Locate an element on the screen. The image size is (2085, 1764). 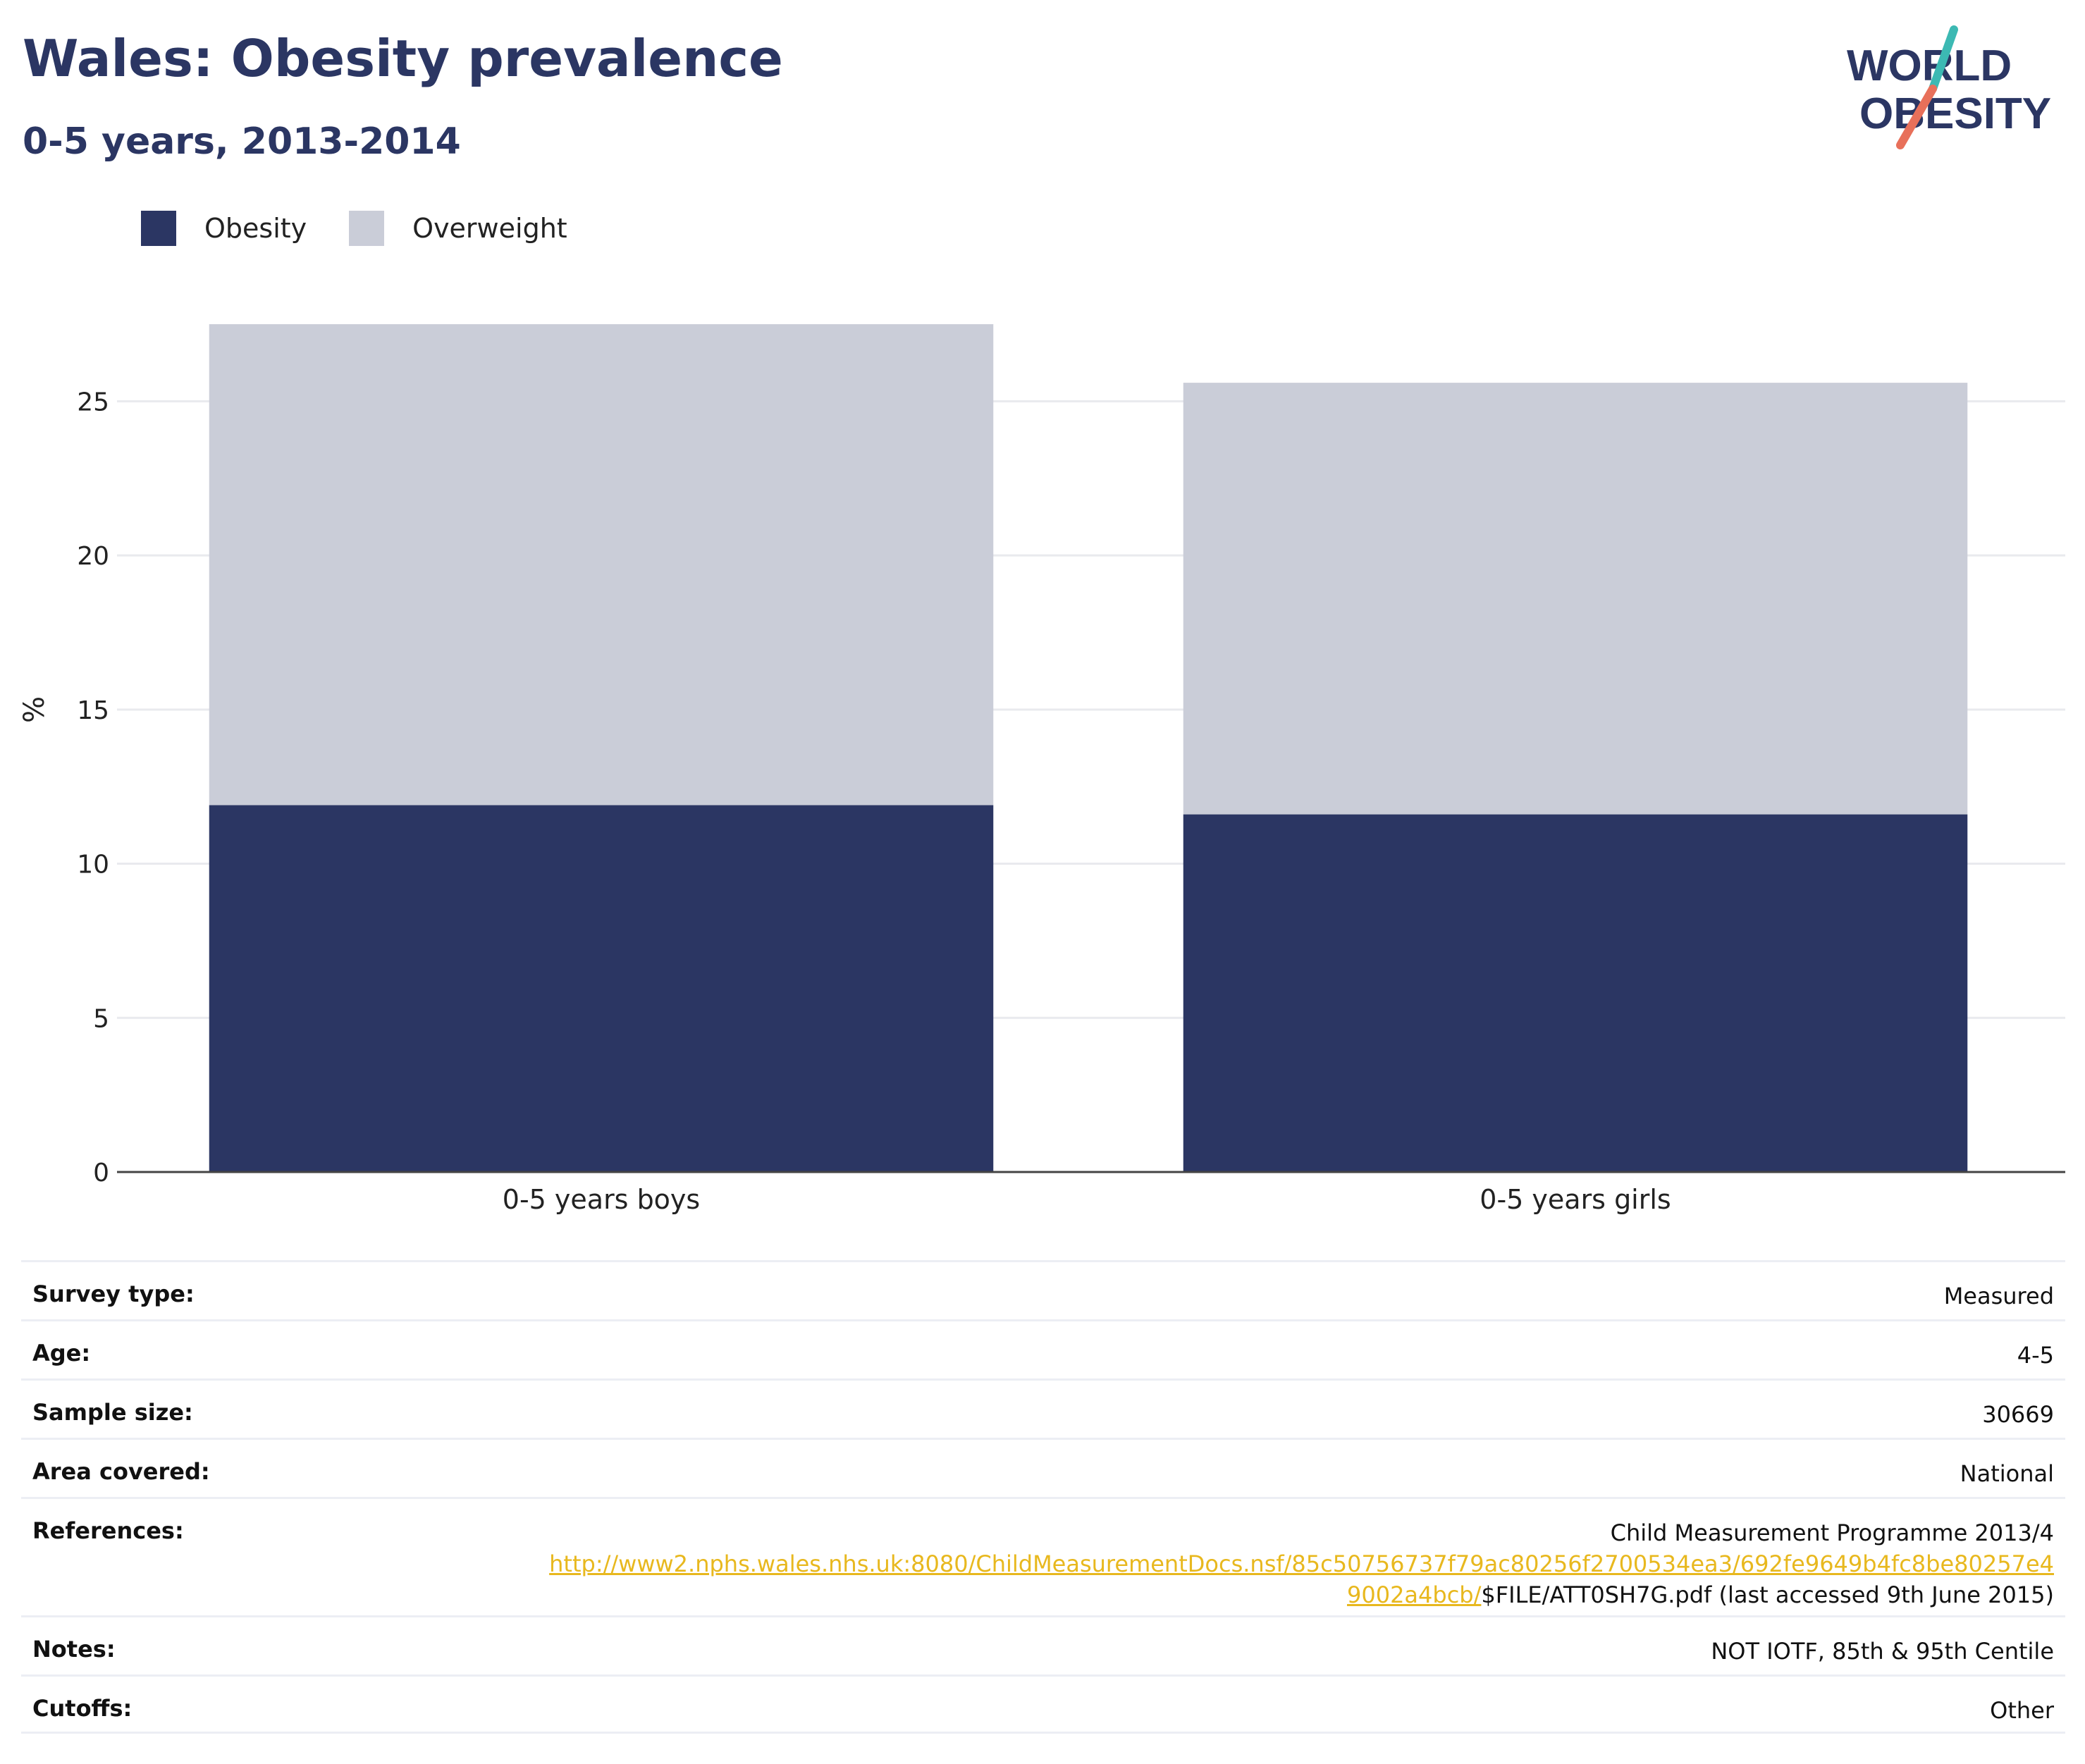
detail-value: Other is located at coordinates (2022, 1710).